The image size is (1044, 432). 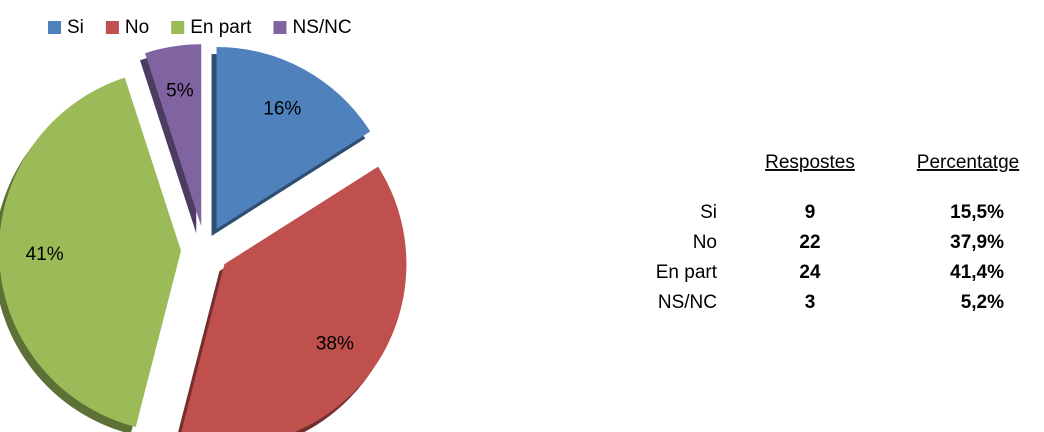 What do you see at coordinates (810, 162) in the screenshot?
I see `table-header: Respostes` at bounding box center [810, 162].